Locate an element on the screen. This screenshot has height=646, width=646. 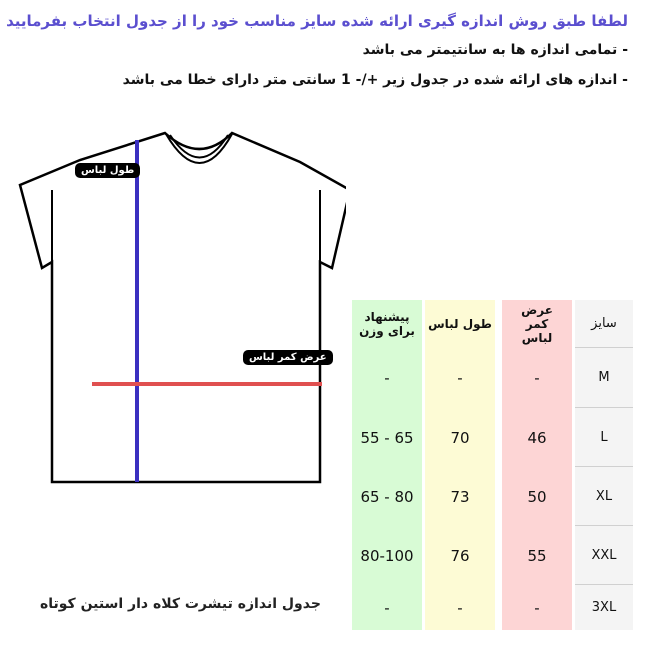
size-column: سایز M L XL XXL 3XL is located at coordinates (604, 465).